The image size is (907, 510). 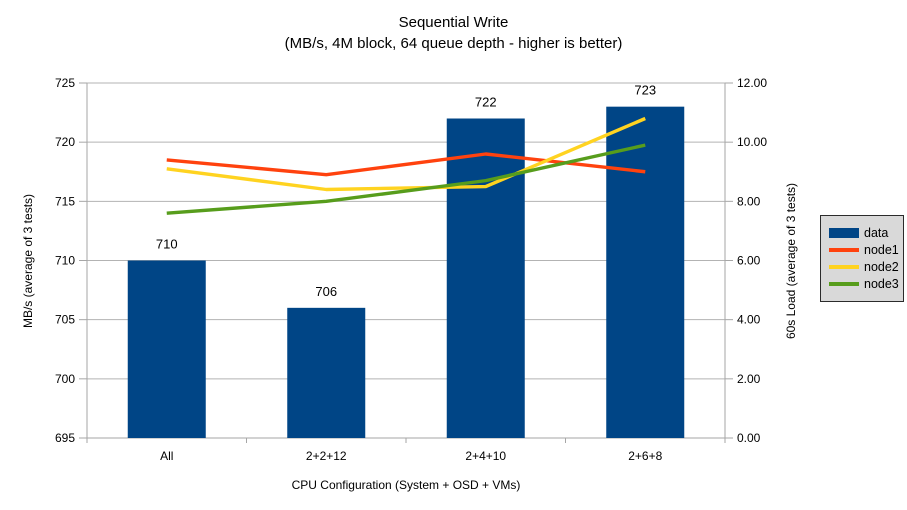 I want to click on legend-label-node2: node2, so click(x=881, y=267).